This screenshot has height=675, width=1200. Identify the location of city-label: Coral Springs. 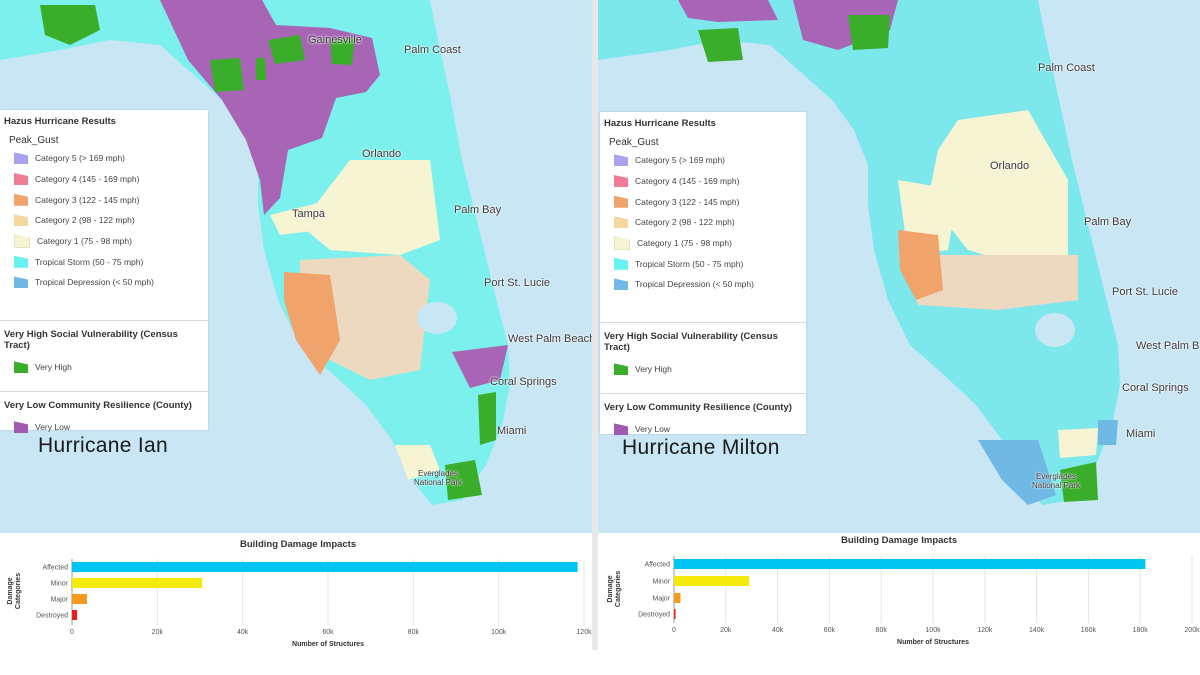
(1155, 388).